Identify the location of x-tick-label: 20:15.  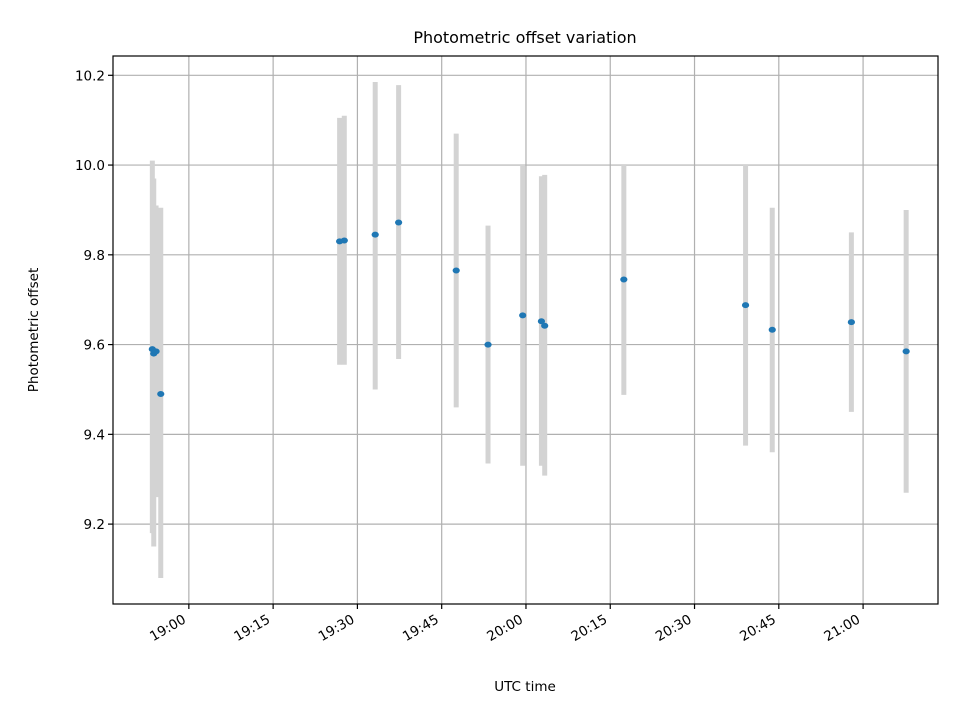
(590, 628).